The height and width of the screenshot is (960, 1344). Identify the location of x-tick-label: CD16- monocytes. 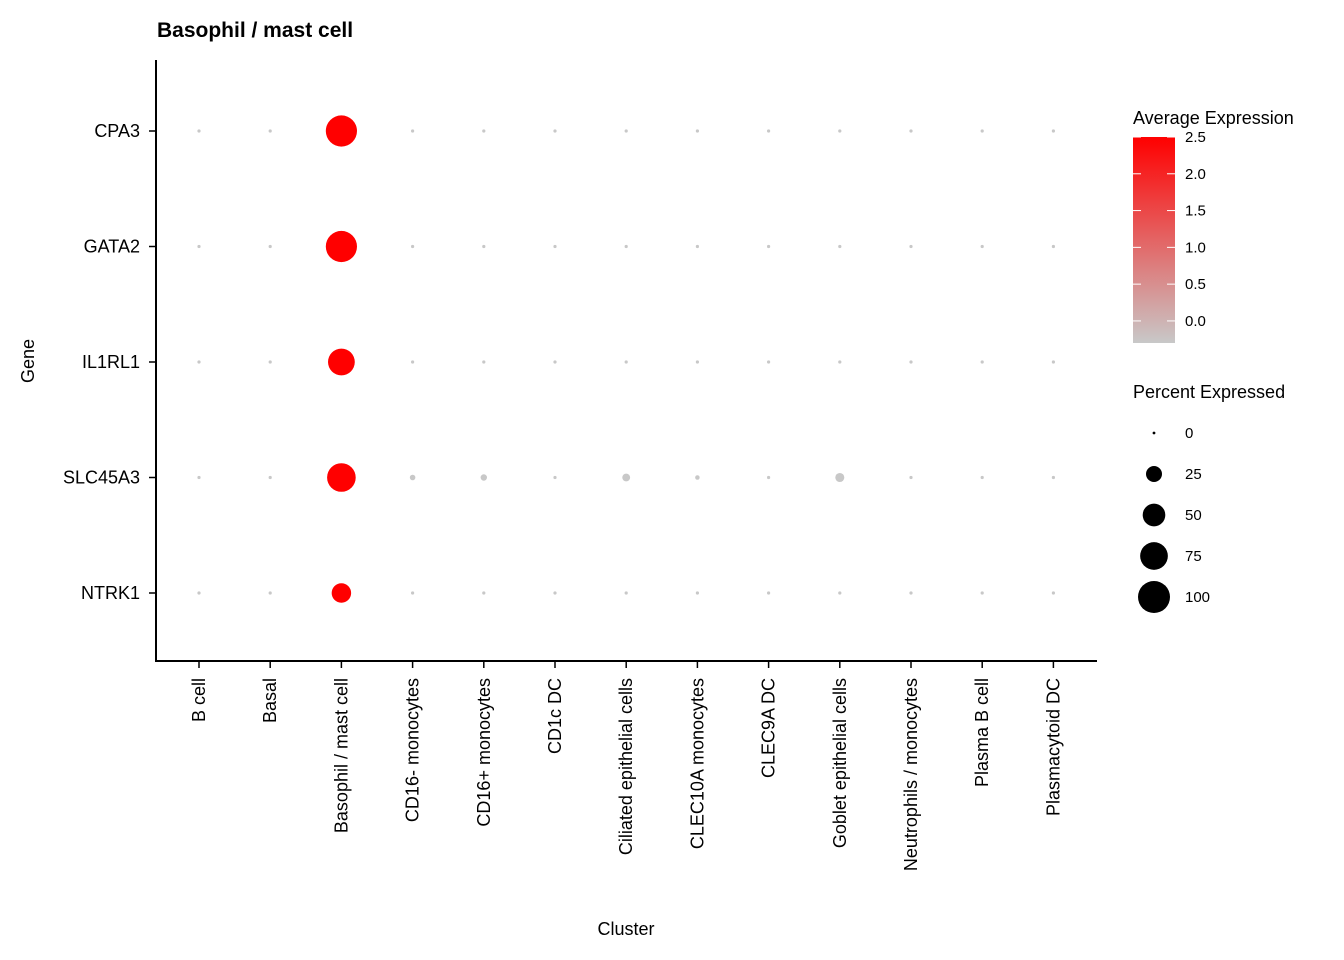
(413, 750).